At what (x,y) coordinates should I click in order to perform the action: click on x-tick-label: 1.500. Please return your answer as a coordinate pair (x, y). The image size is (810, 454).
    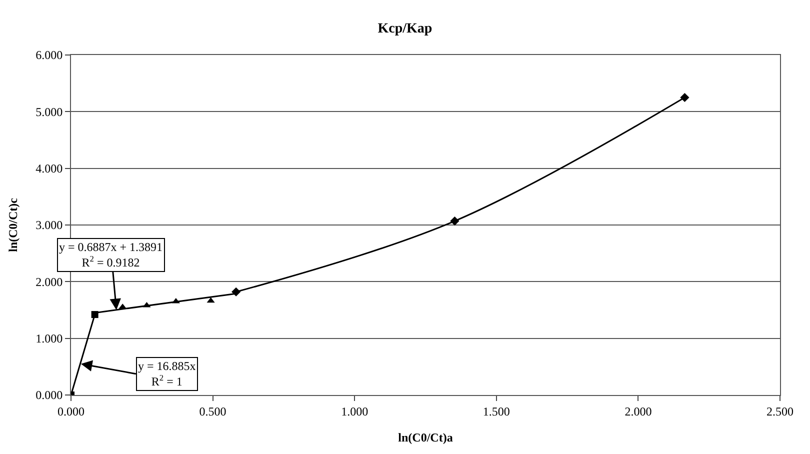
    Looking at the image, I should click on (496, 411).